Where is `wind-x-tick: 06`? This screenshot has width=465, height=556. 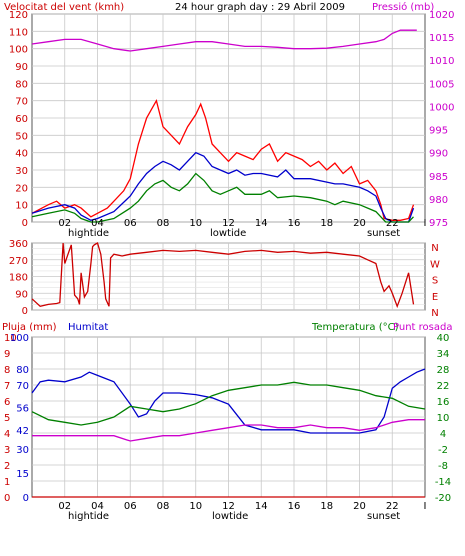 wind-x-tick: 06 is located at coordinates (130, 223).